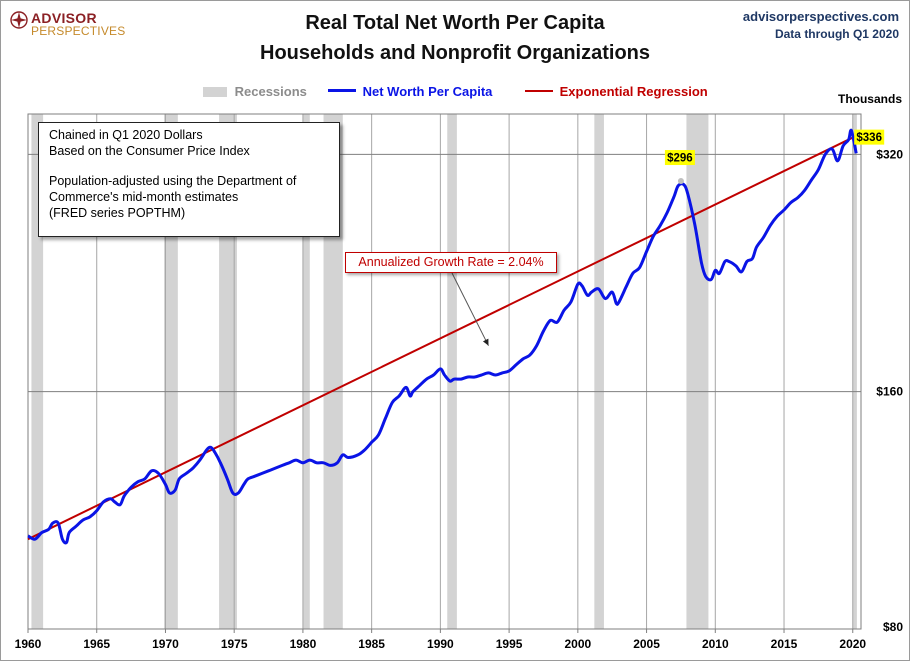 This screenshot has height=661, width=910. I want to click on note-line-4: Commerce's mid-month estimates, so click(144, 197).